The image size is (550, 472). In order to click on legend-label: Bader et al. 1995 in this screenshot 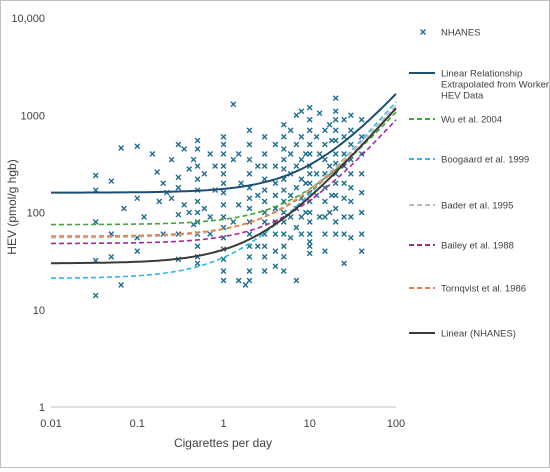, I will do `click(477, 206)`.